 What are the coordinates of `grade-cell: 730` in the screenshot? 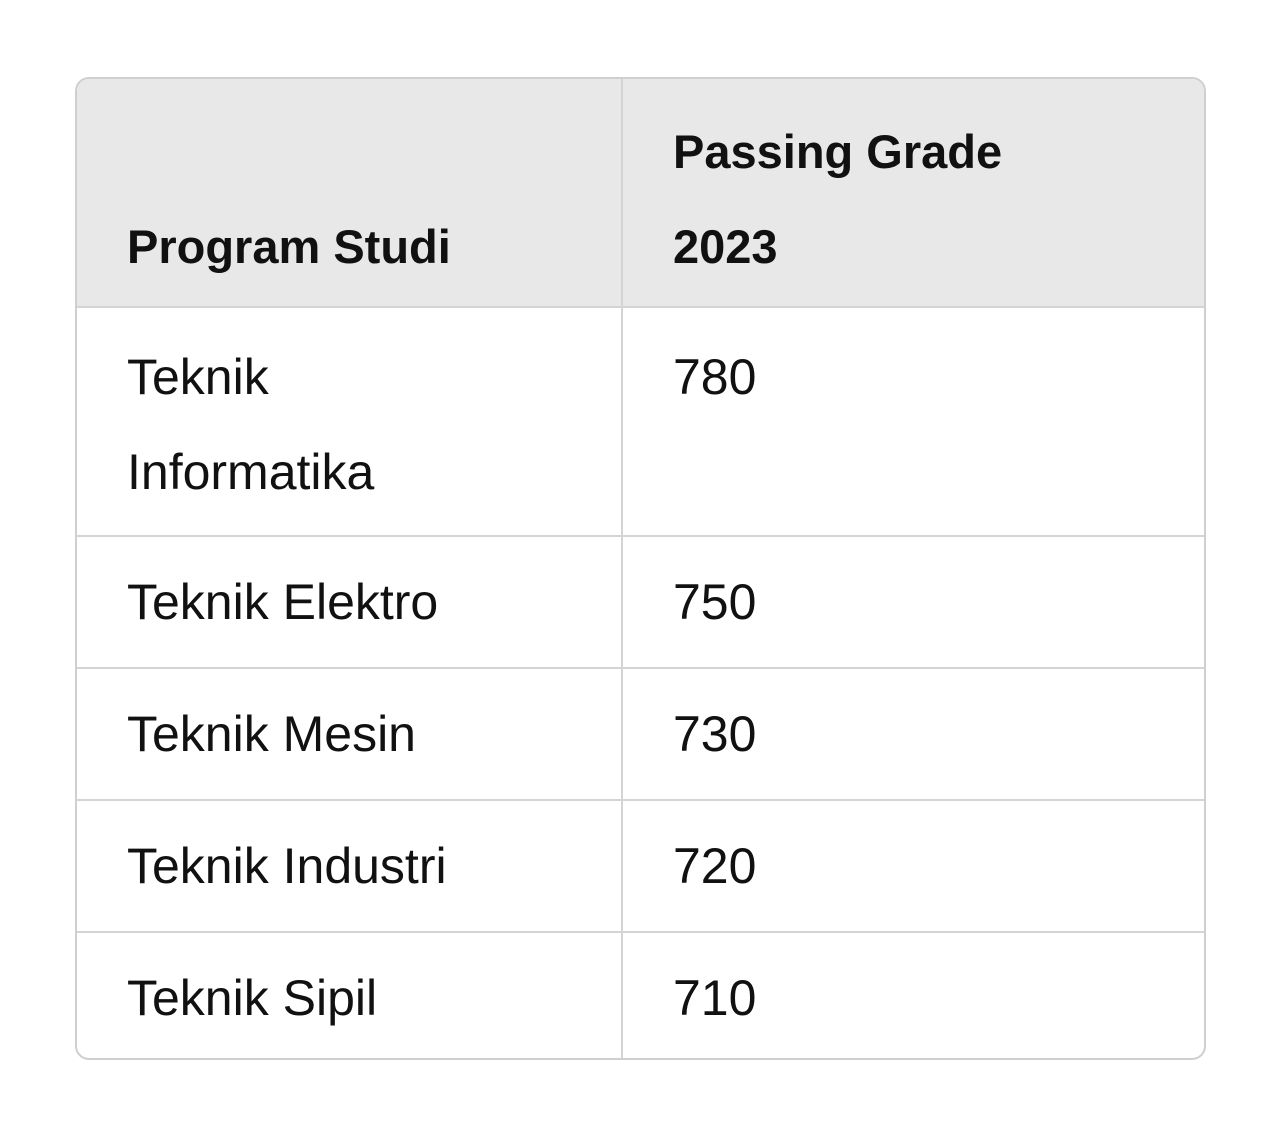 It's located at (912, 734).